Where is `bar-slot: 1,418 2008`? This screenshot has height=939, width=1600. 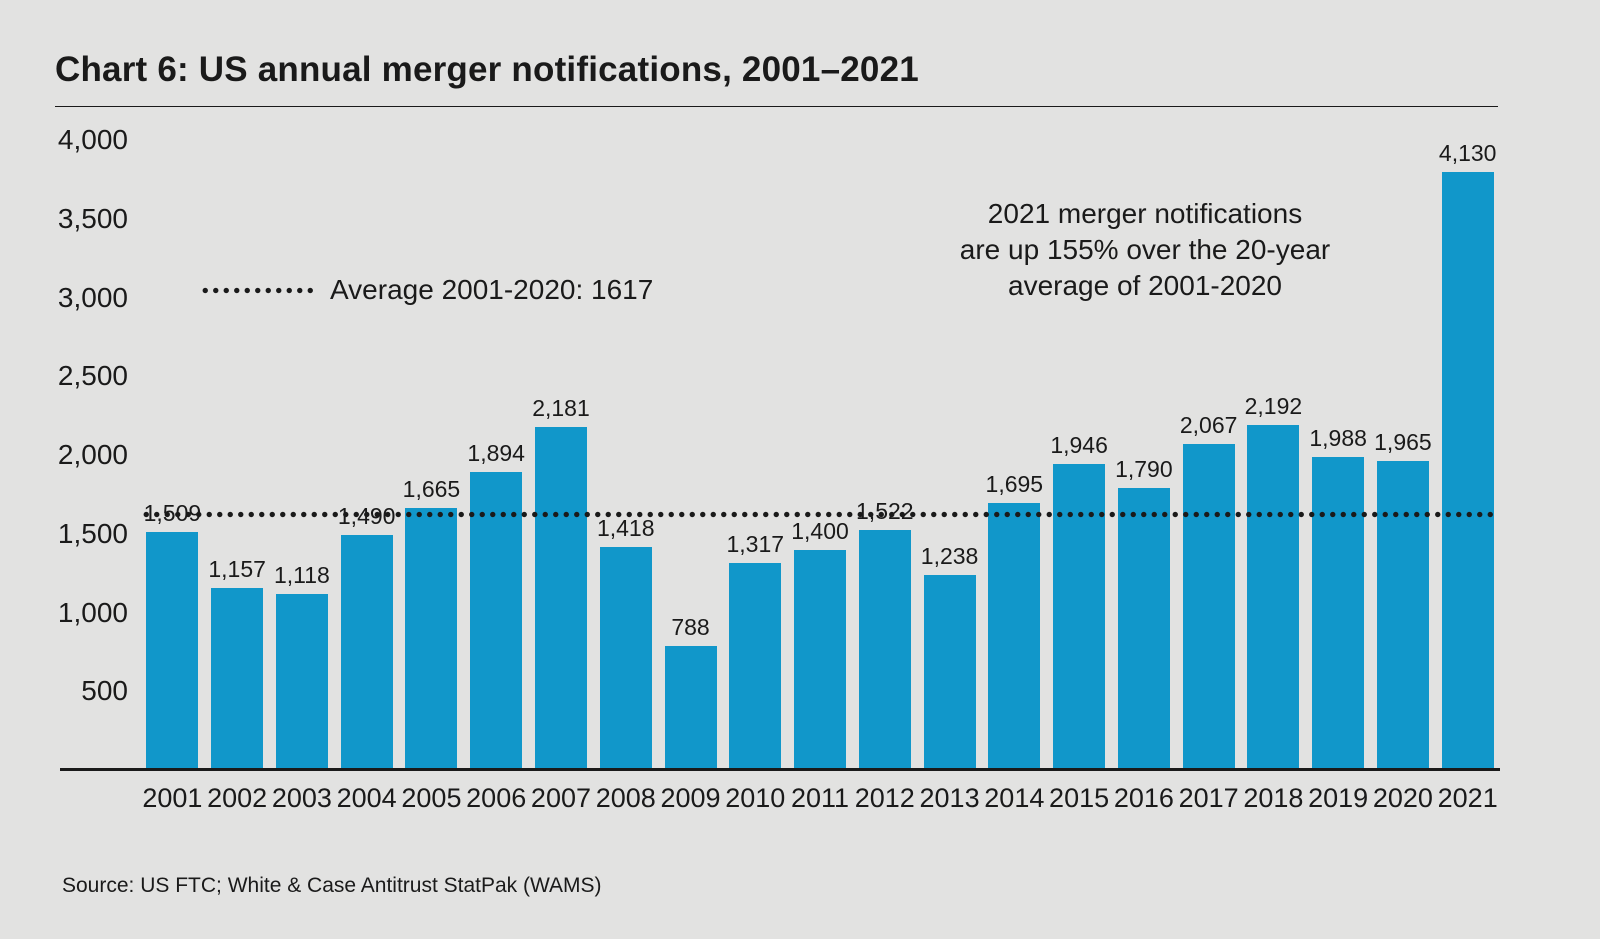 bar-slot: 1,418 2008 is located at coordinates (625, 476).